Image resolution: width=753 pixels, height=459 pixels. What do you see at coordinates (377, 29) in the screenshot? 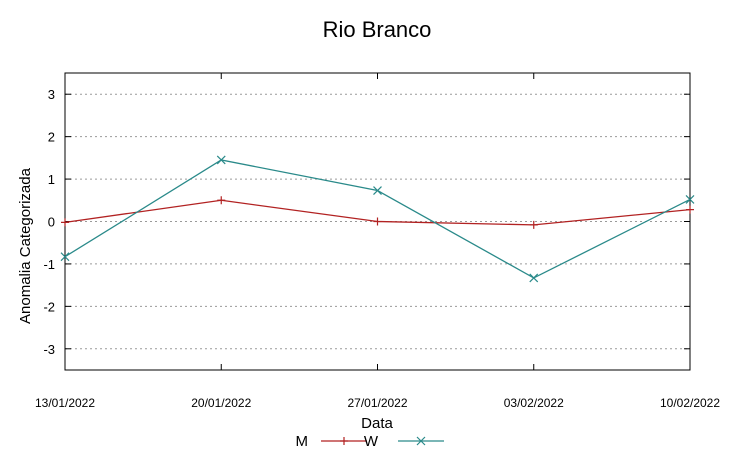
I see `chart-title: Rio Branco` at bounding box center [377, 29].